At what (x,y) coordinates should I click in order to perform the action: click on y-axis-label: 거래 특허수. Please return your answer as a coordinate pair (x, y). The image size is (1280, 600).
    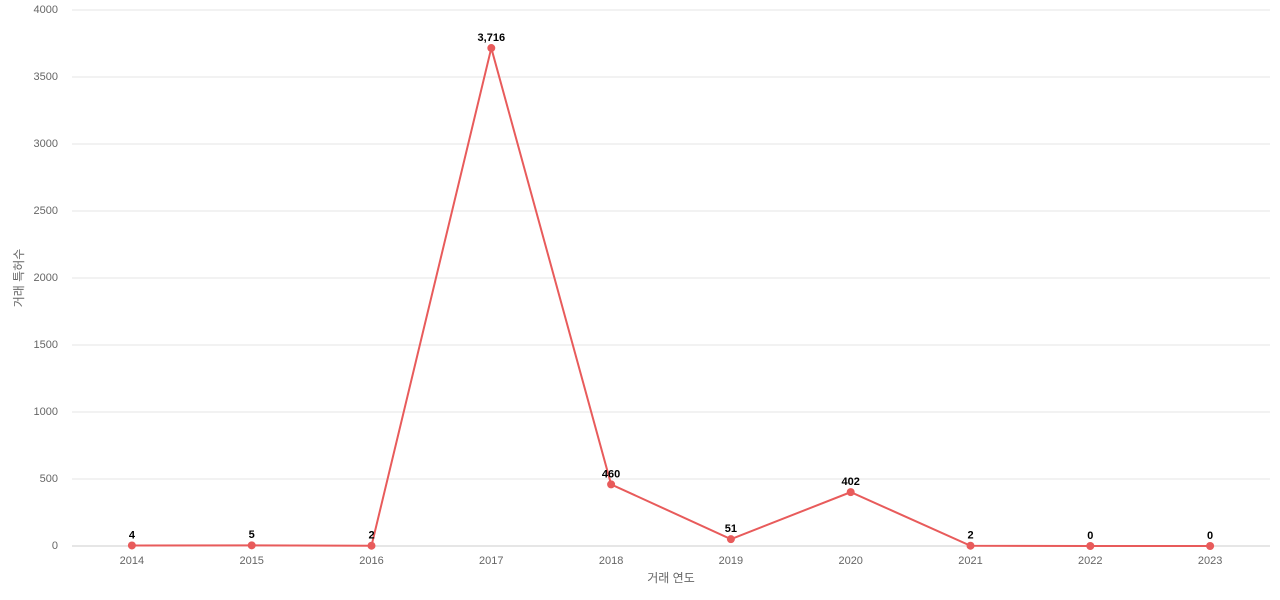
    Looking at the image, I should click on (19, 278).